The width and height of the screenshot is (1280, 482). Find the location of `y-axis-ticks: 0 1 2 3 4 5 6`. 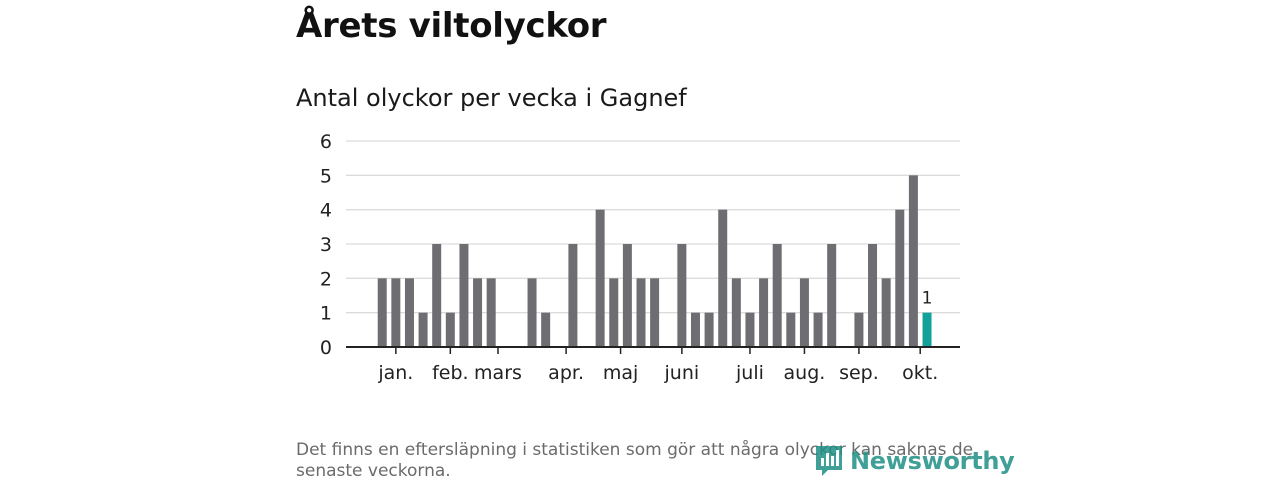

y-axis-ticks: 0 1 2 3 4 5 6 is located at coordinates (326, 245).